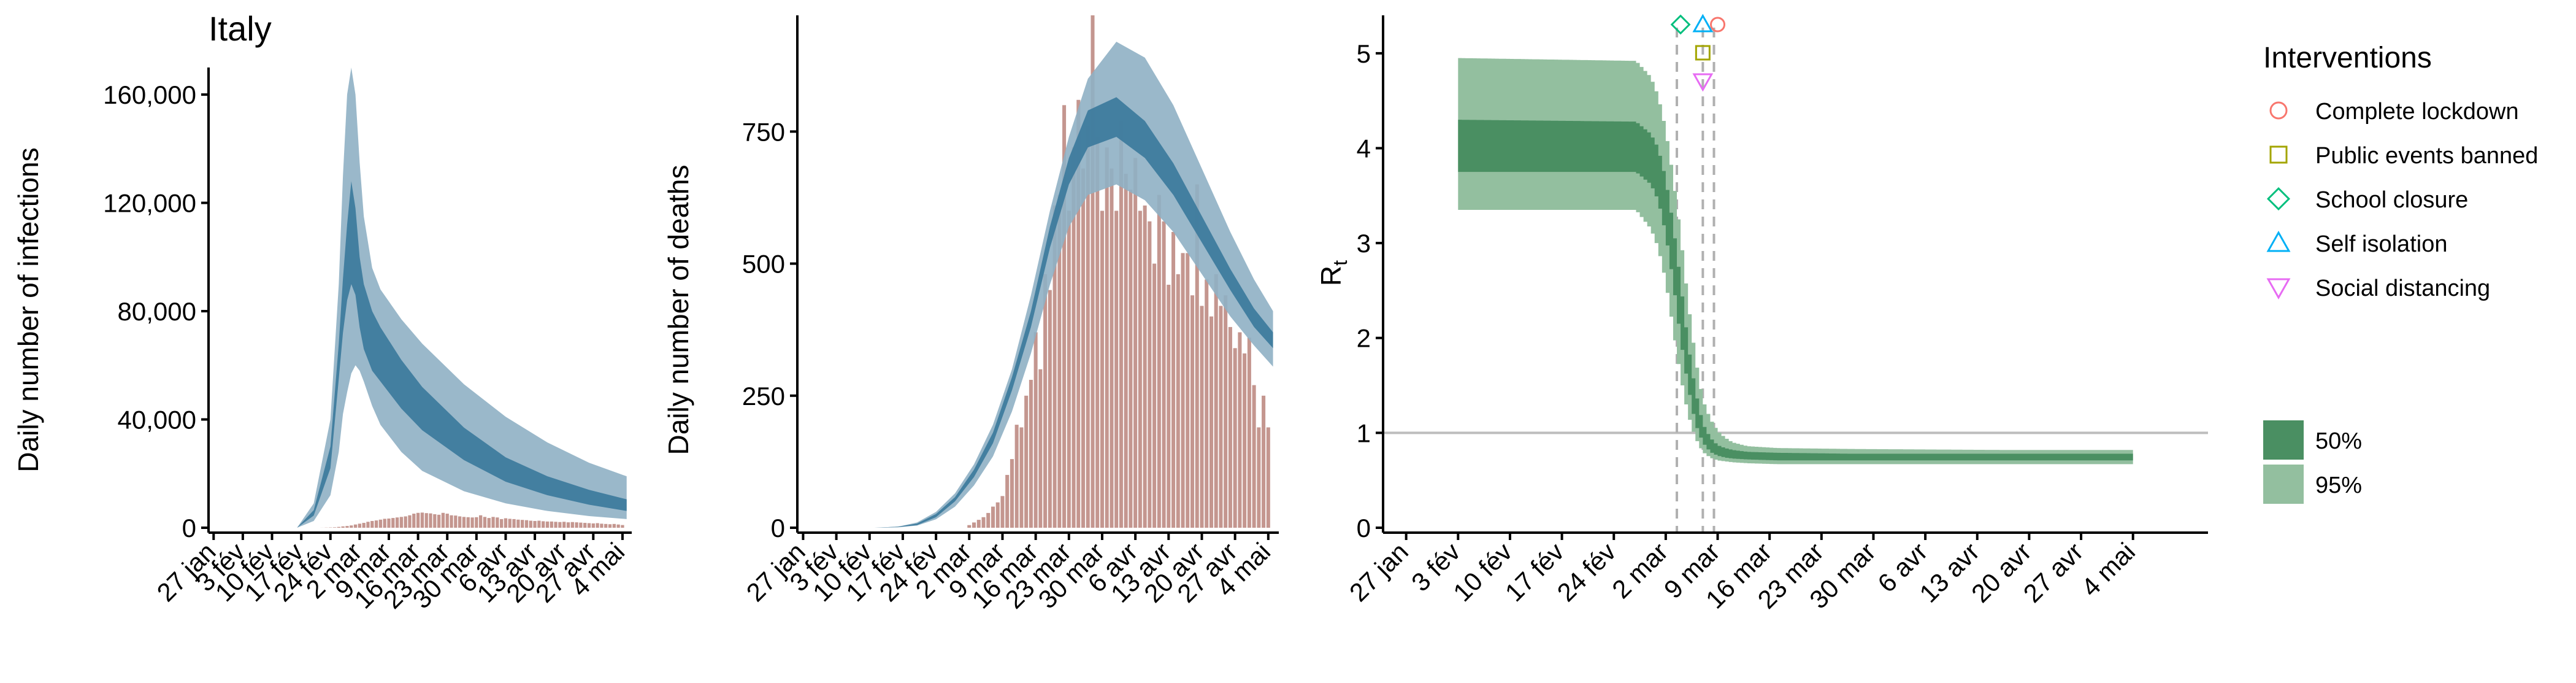  What do you see at coordinates (1795, 290) in the screenshot?
I see `rt-50-ribbon` at bounding box center [1795, 290].